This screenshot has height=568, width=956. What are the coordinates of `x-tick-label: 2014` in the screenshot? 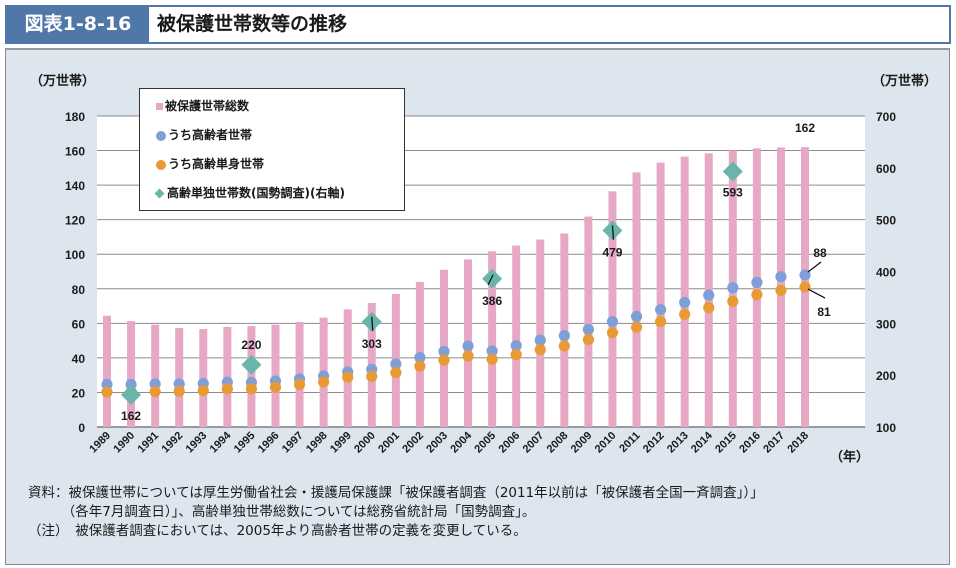 It's located at (702, 442).